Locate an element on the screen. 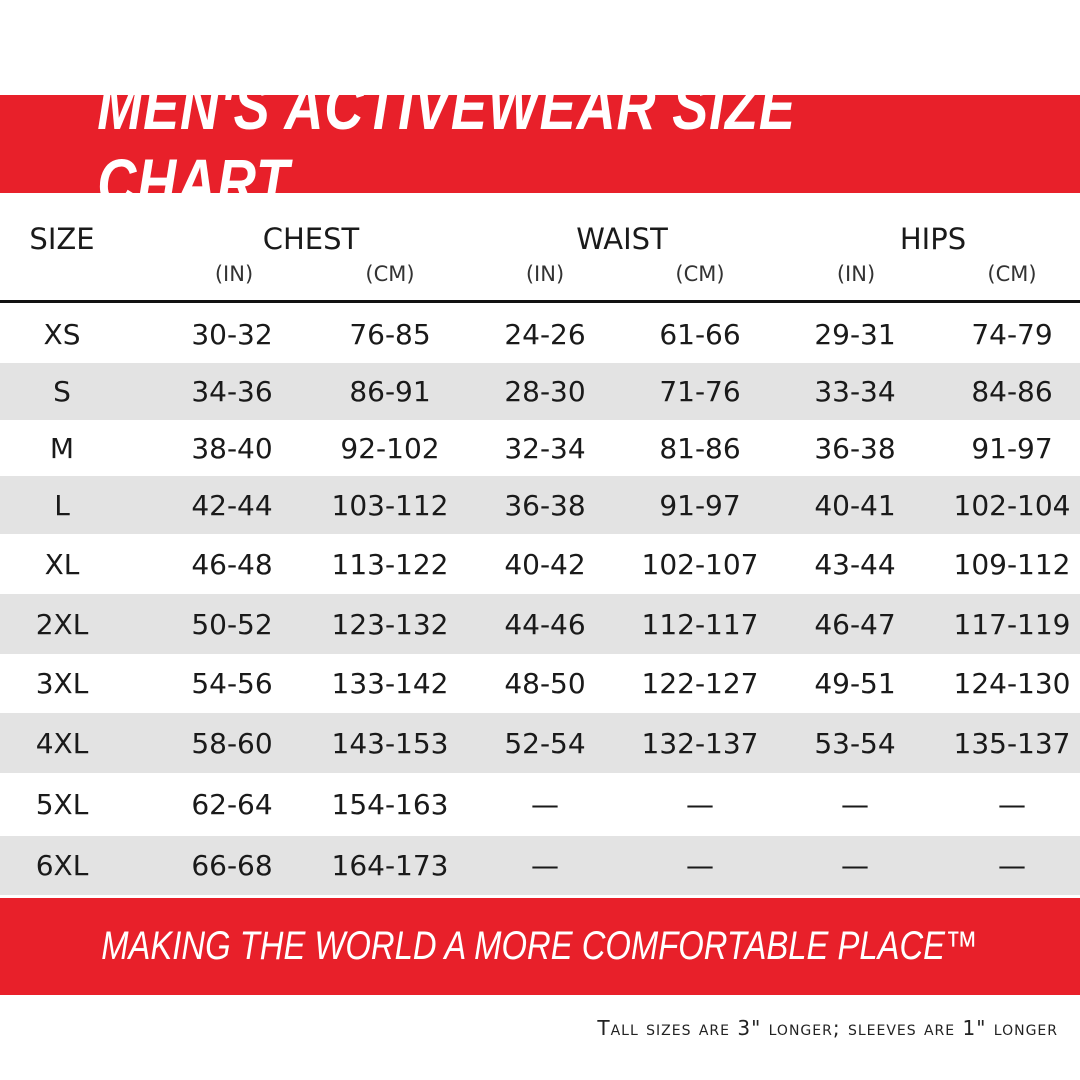  table-cell: 40-41 is located at coordinates (855, 505).